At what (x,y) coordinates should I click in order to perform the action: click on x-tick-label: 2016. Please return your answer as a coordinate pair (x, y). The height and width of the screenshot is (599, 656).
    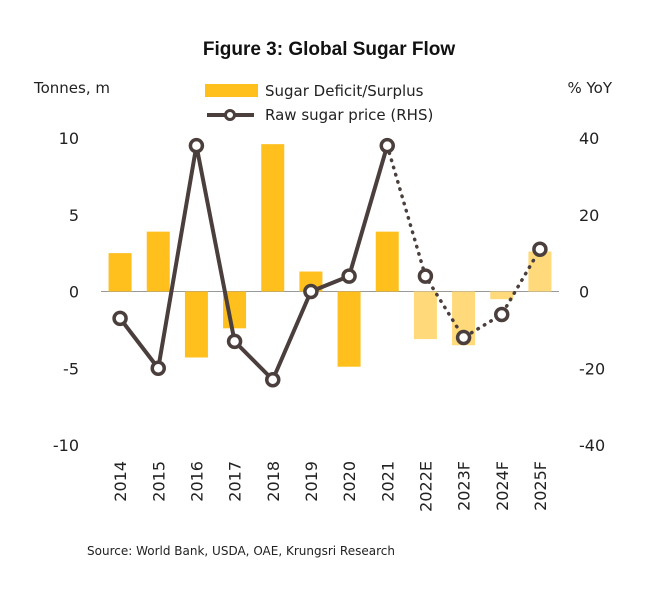
    Looking at the image, I should click on (196, 481).